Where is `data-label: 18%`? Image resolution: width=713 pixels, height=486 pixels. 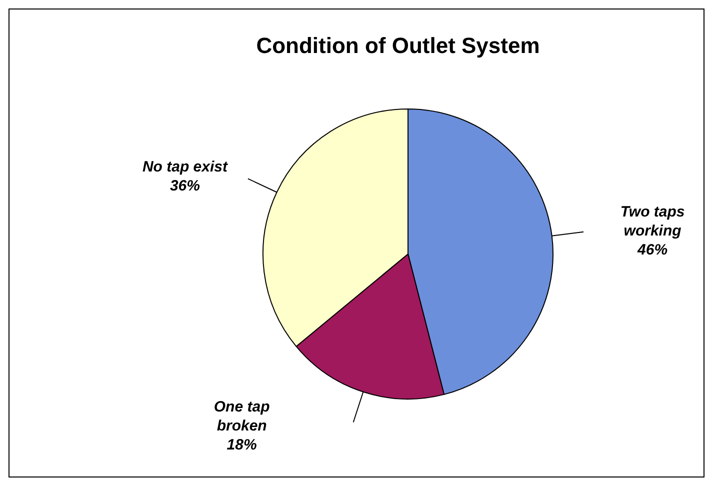 data-label: 18% is located at coordinates (241, 445).